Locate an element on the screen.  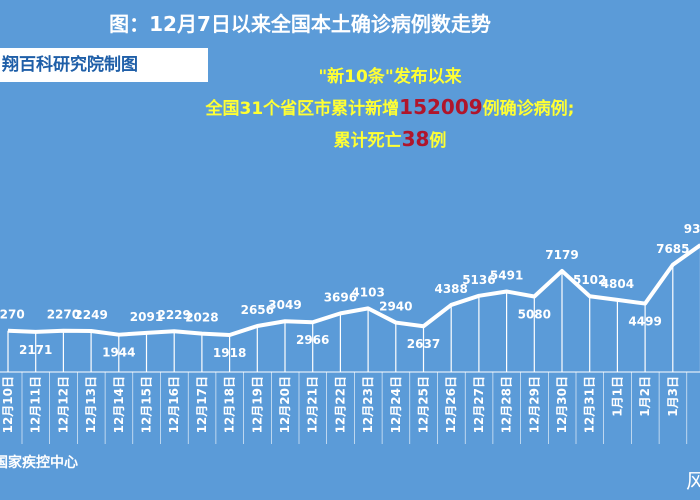
data-label: 2966 is located at coordinates (312, 340).